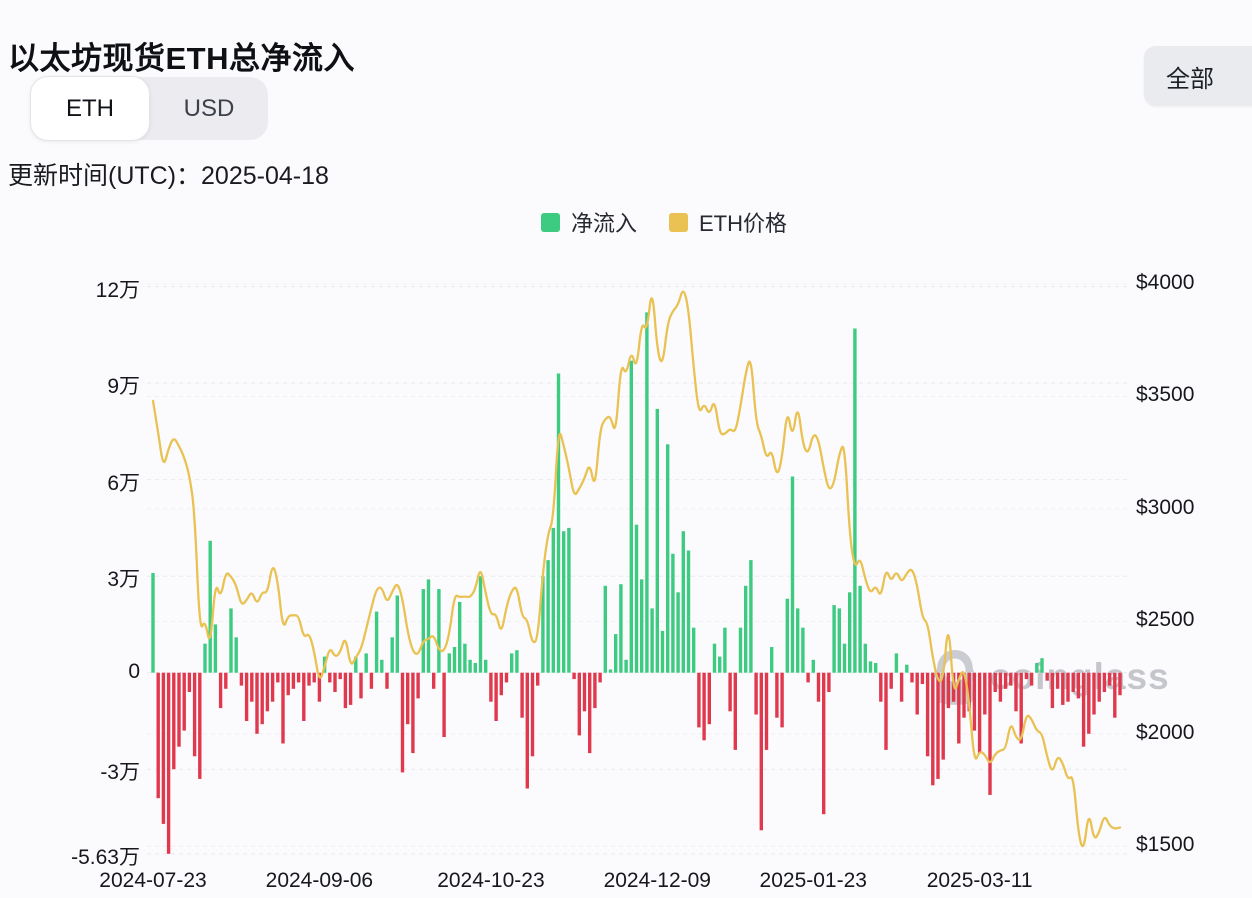 This screenshot has height=898, width=1252. What do you see at coordinates (209, 108) in the screenshot?
I see `toggle-option-usd: USD` at bounding box center [209, 108].